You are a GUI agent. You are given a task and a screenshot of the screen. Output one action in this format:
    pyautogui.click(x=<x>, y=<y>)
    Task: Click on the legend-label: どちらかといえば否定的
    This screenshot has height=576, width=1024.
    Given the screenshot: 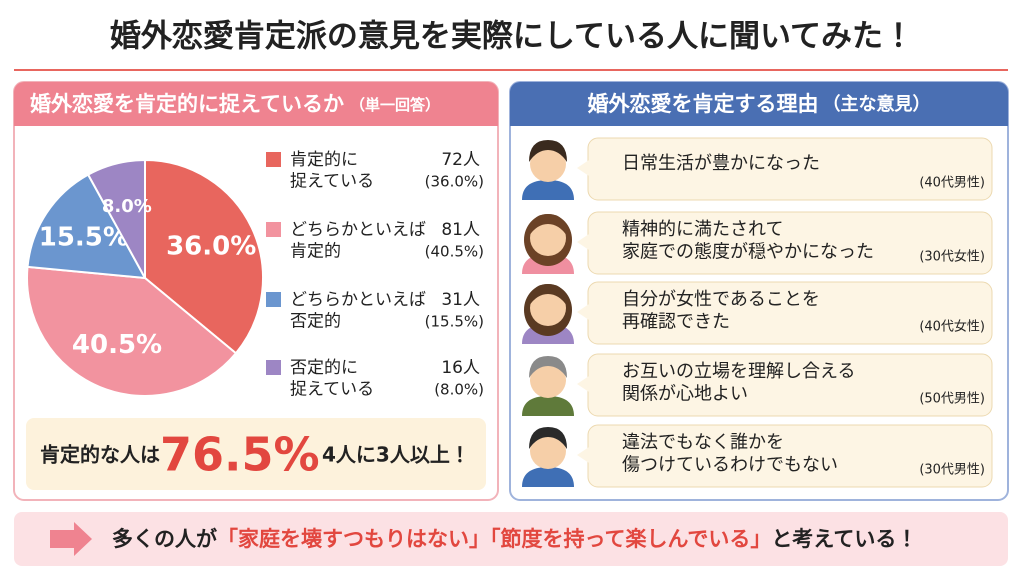 What is the action you would take?
    pyautogui.click(x=358, y=310)
    